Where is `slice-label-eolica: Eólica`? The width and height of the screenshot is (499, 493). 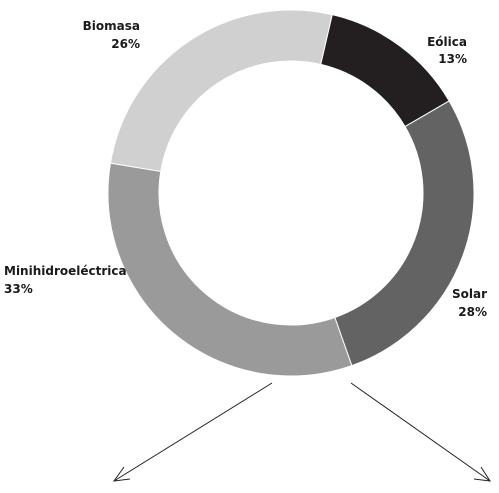 slice-label-eolica: Eólica is located at coordinates (447, 42).